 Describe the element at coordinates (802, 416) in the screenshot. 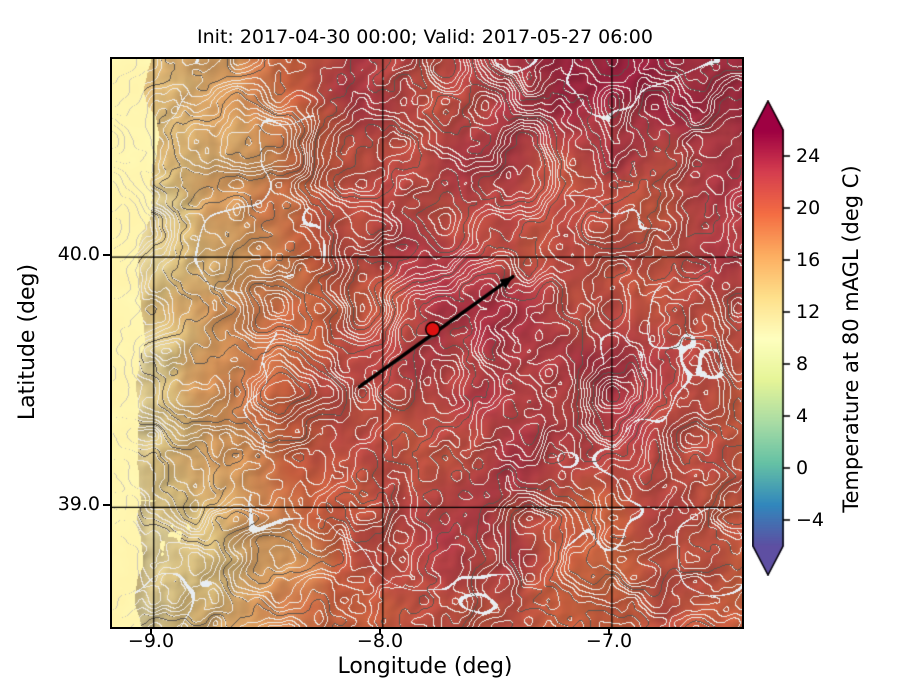

I see `colorbar-tick-label: 4` at that location.